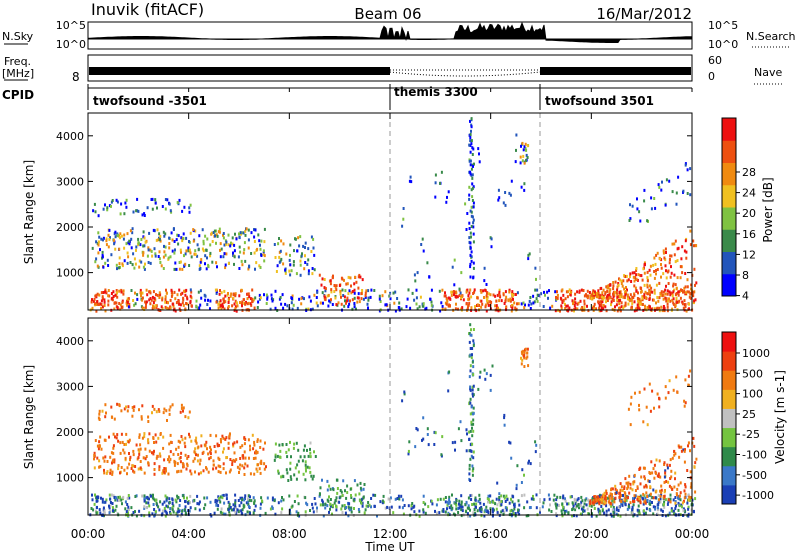 This screenshot has width=800, height=554. I want to click on velocity_panel-ytick-label: 3000, so click(70, 386).